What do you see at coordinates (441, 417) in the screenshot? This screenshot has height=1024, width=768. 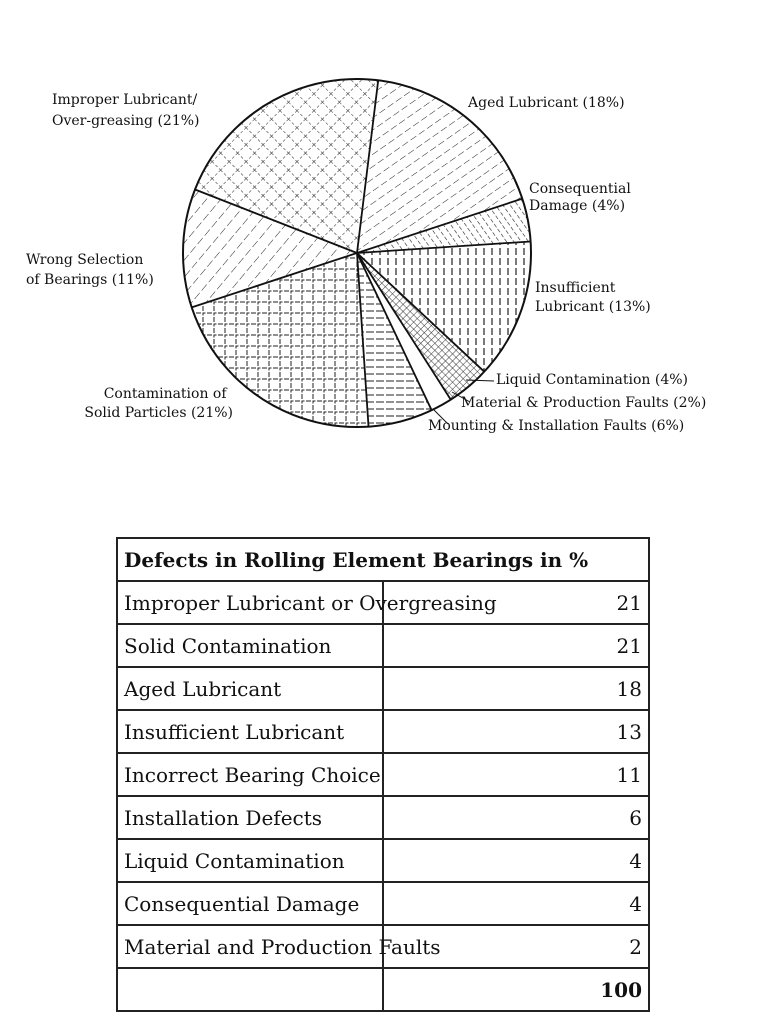 I see `leader-line-mounting` at bounding box center [441, 417].